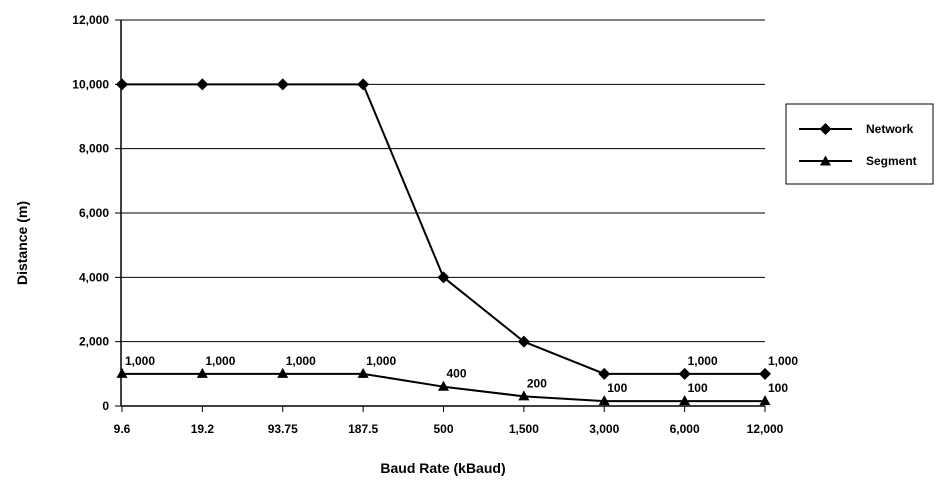 The width and height of the screenshot is (938, 482). I want to click on x-tick-label: 12,000, so click(765, 429).